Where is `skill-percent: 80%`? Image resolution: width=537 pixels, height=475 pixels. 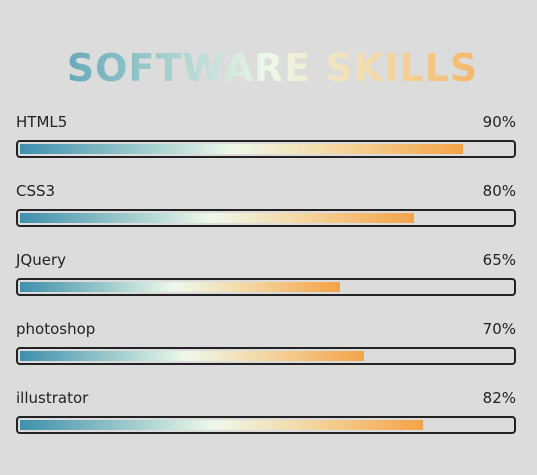 skill-percent: 80% is located at coordinates (499, 191).